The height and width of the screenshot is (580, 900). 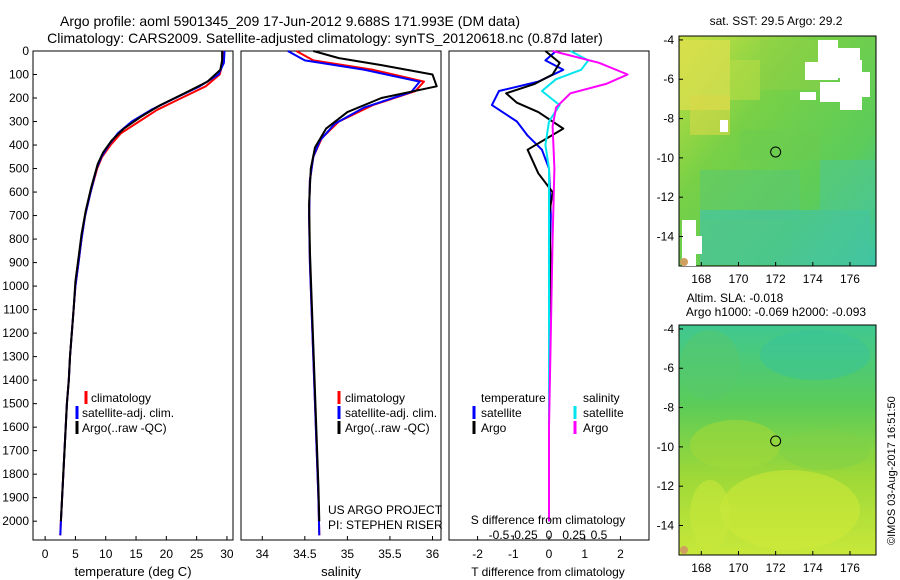 I want to click on side-stamp: ©IMOS 03-Aug-2017 16:51:50, so click(x=892, y=470).